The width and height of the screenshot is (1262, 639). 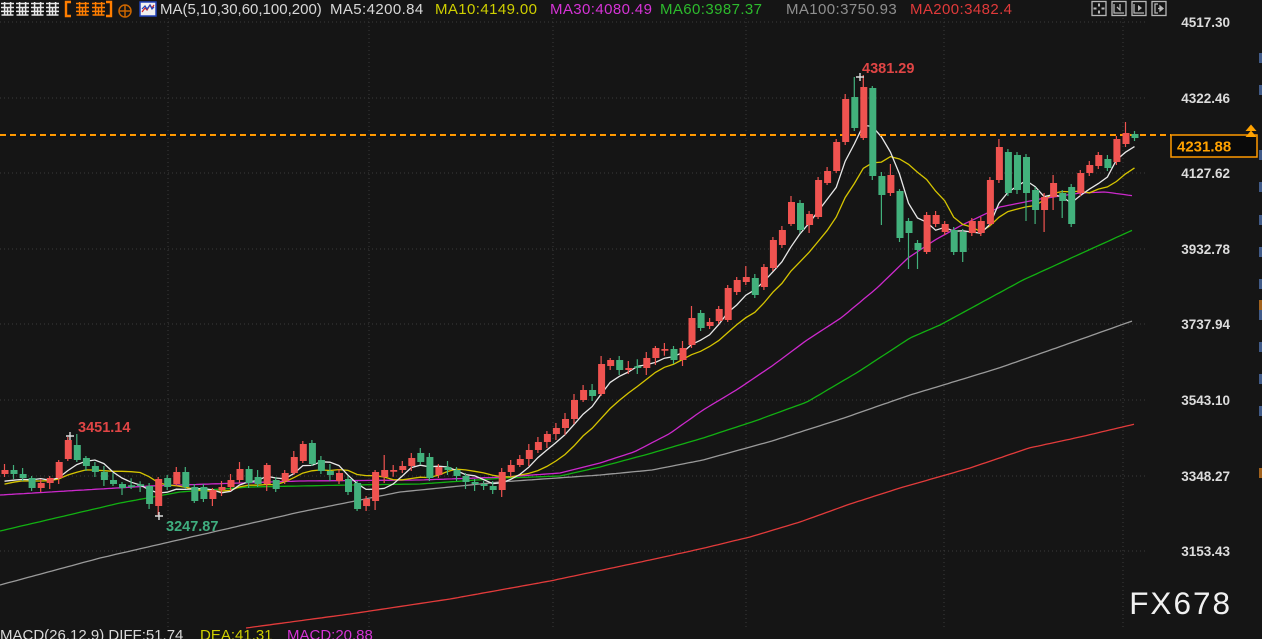 I want to click on svg-text: DEA:41.31, so click(x=236, y=633).